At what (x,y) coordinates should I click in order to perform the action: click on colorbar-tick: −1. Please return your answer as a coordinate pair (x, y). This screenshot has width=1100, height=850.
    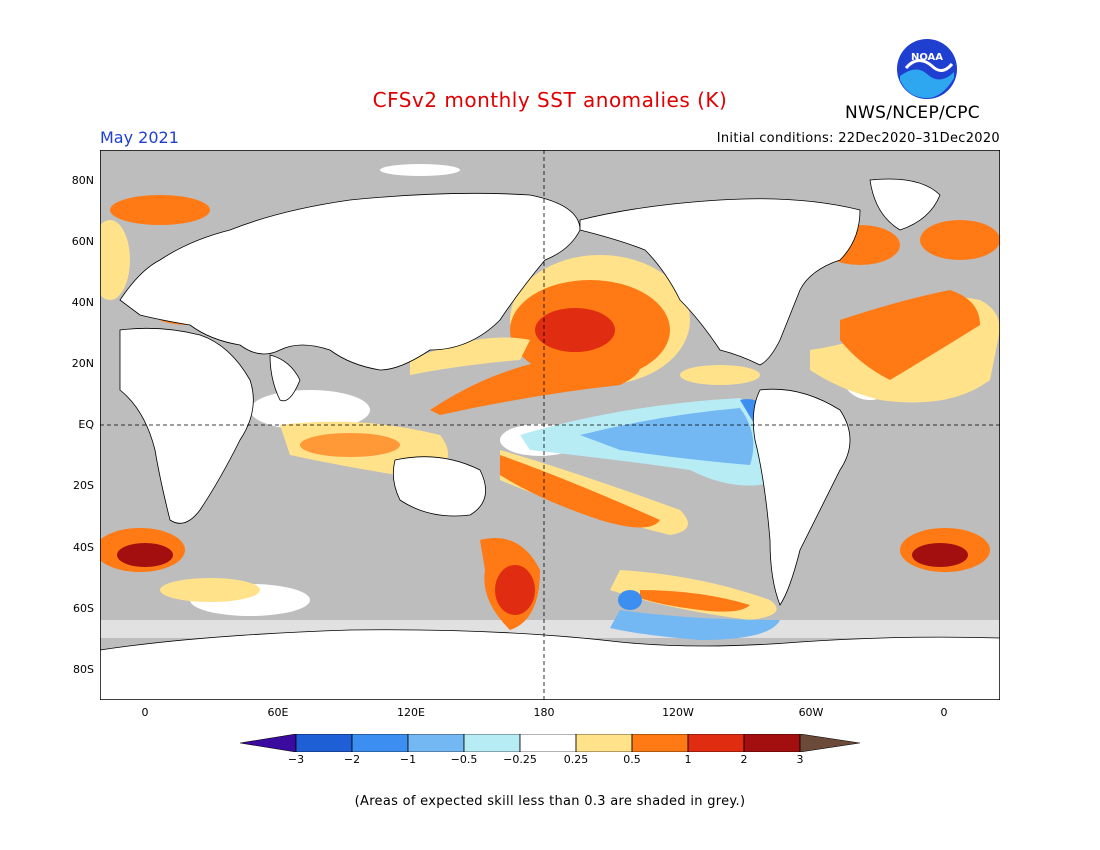
    Looking at the image, I should click on (408, 759).